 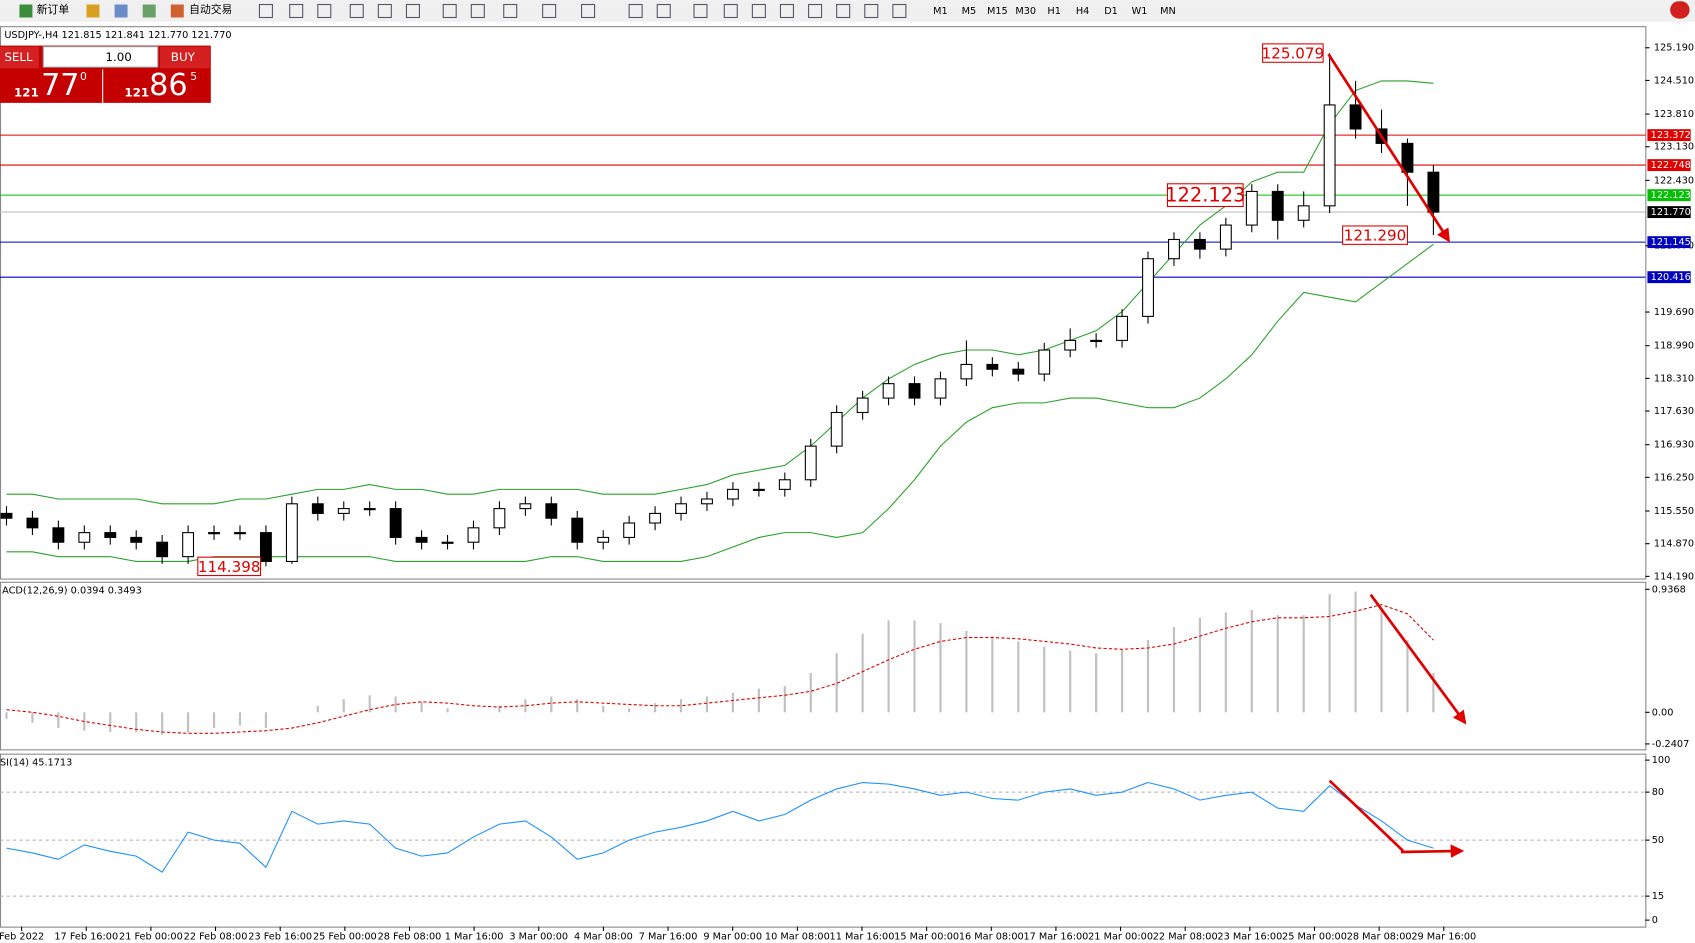 I want to click on level-label: 122.123, so click(x=1671, y=195).